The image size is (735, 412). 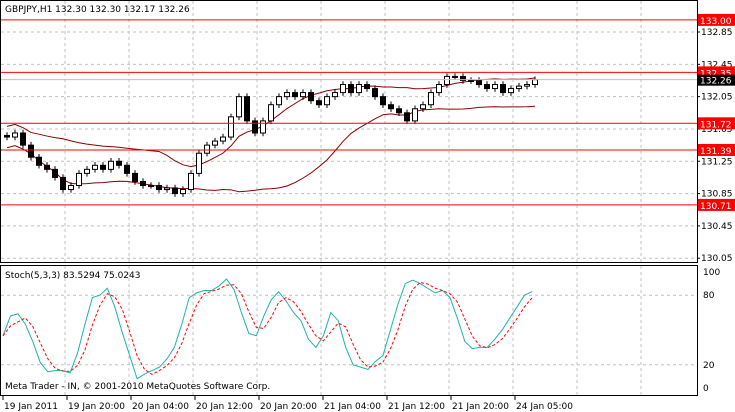 What do you see at coordinates (716, 74) in the screenshot?
I see `level-label: 132.35` at bounding box center [716, 74].